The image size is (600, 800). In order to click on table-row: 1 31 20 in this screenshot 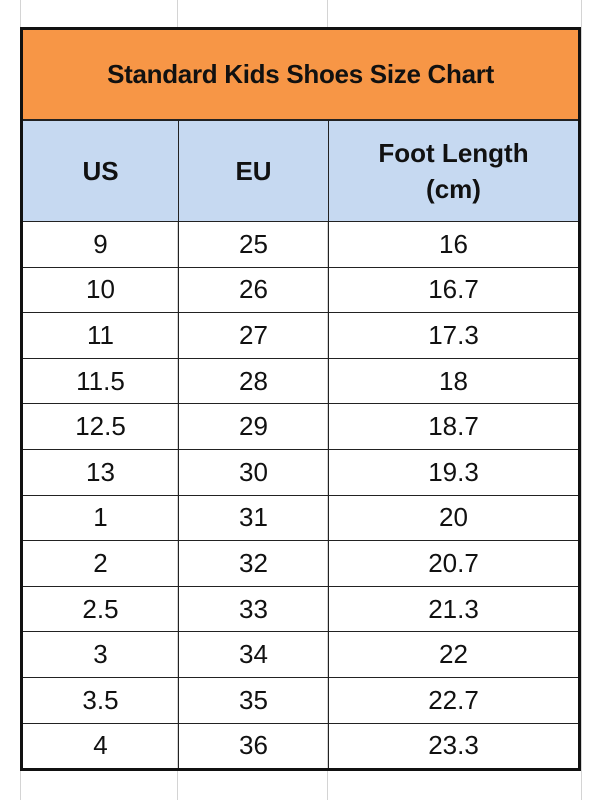, I will do `click(300, 518)`.